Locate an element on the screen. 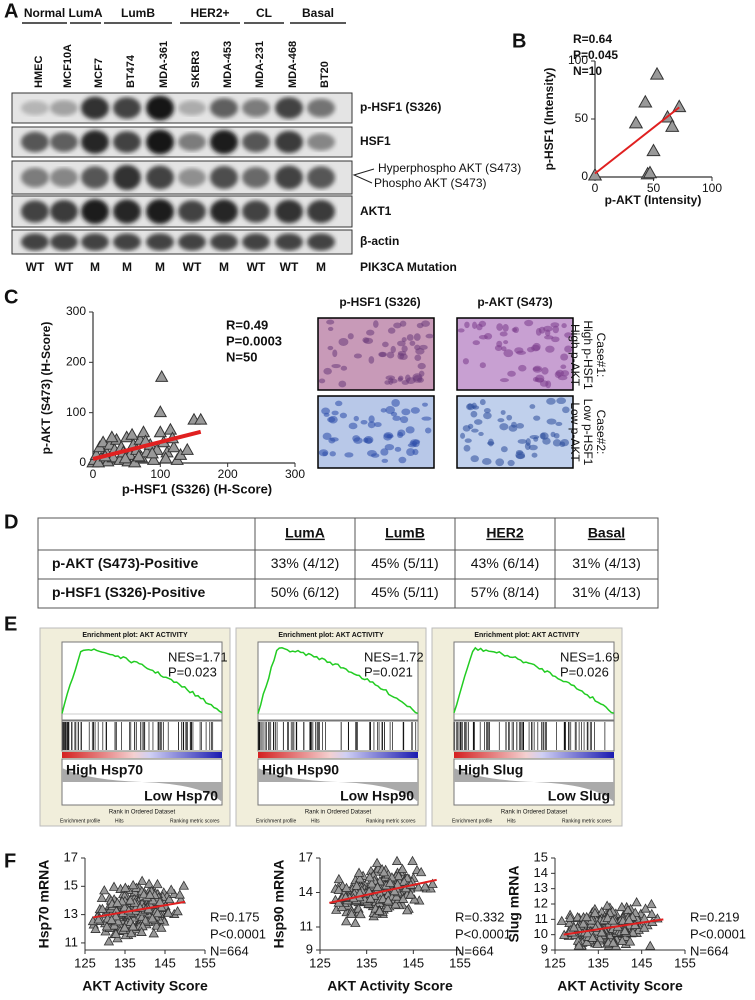 This screenshot has height=1000, width=755. group-label: Basal is located at coordinates (318, 13).